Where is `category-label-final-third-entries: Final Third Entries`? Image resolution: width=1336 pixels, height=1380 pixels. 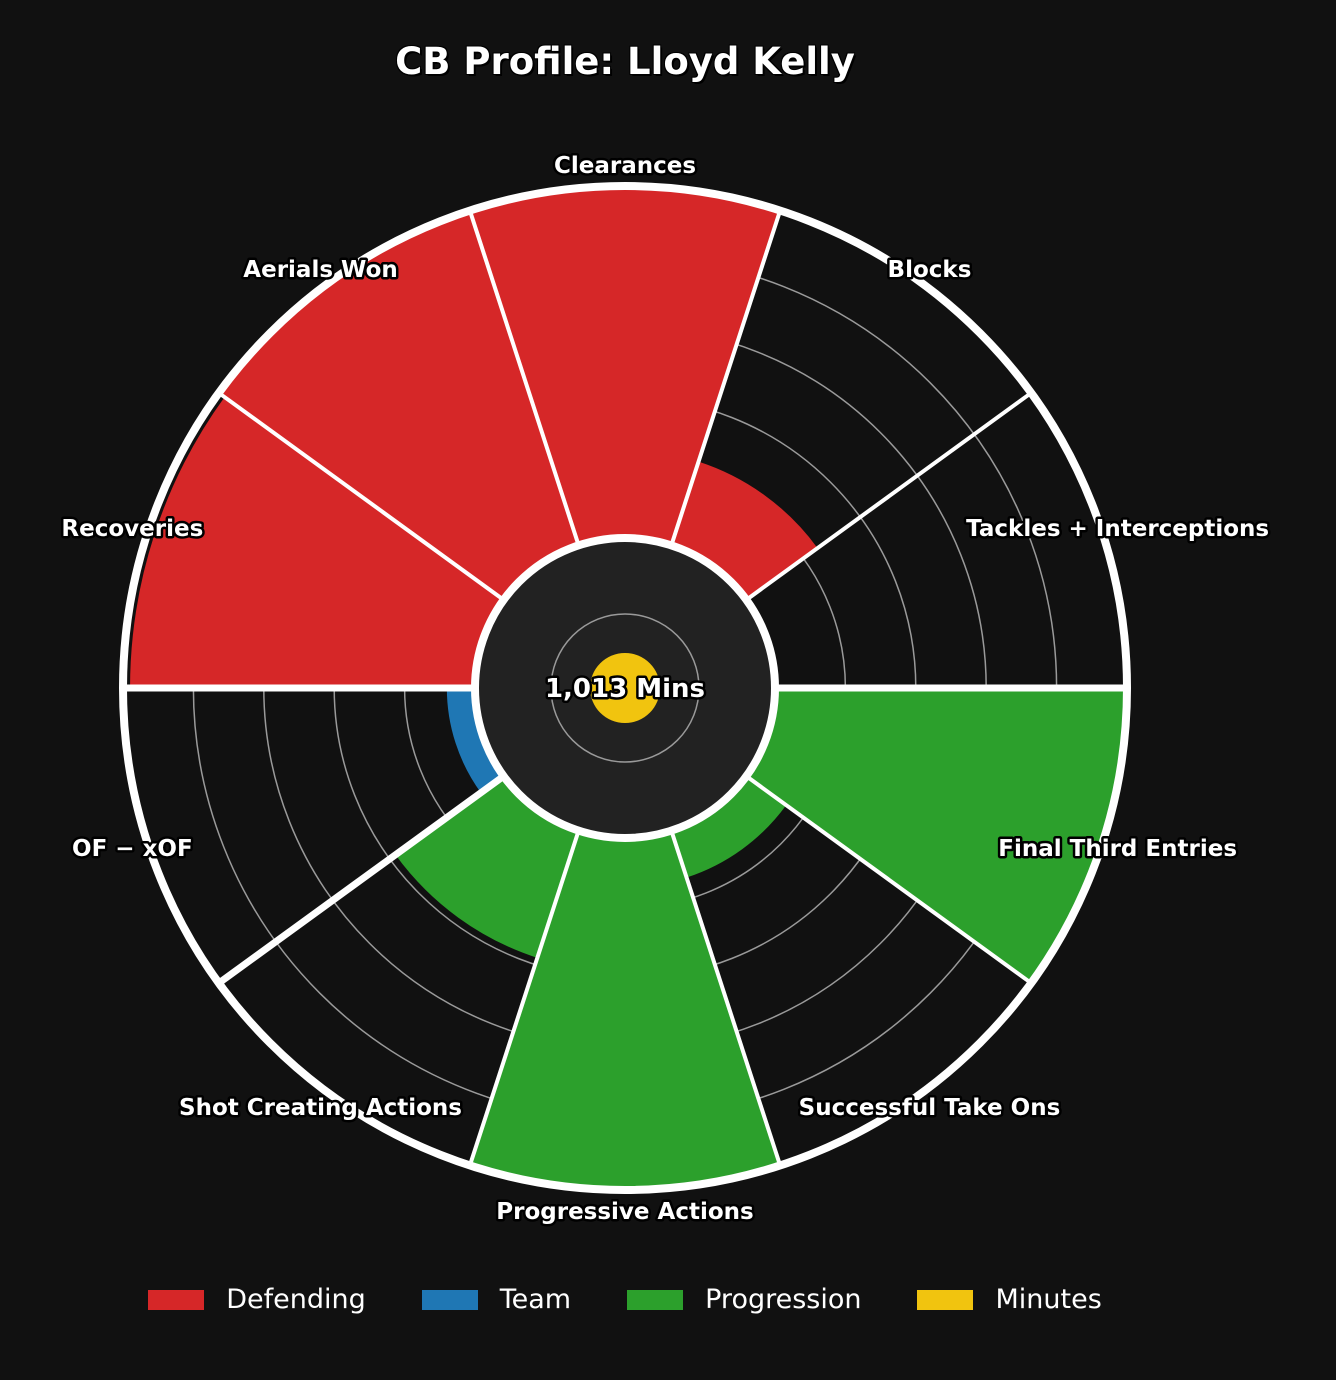
category-label-final-third-entries: Final Third Entries is located at coordinates (1117, 849).